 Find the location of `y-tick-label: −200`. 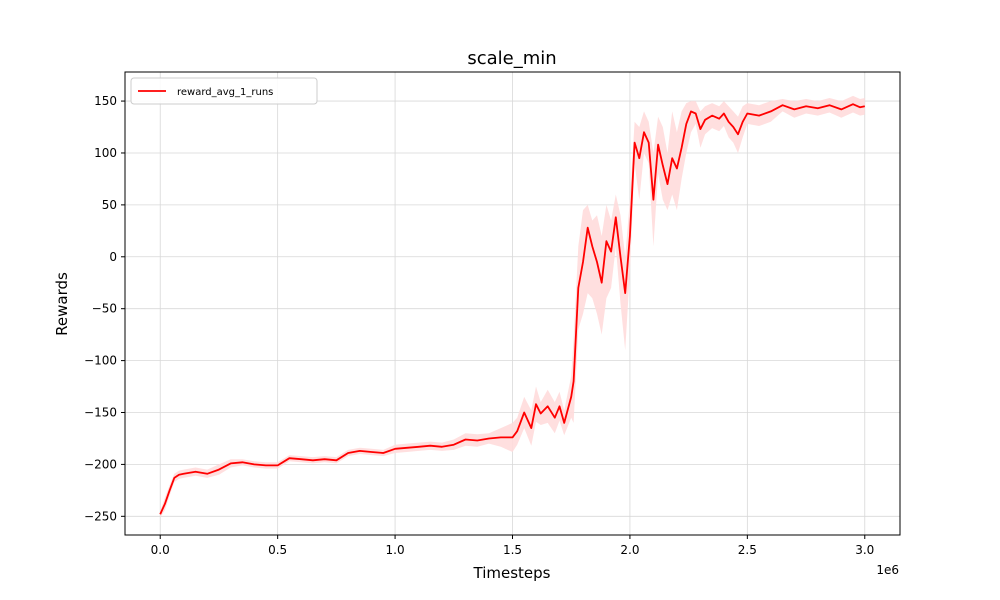

y-tick-label: −200 is located at coordinates (100, 464).